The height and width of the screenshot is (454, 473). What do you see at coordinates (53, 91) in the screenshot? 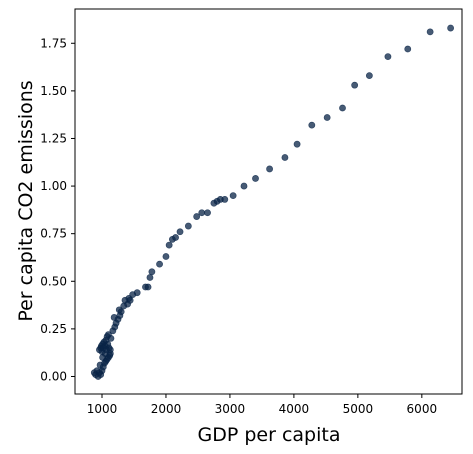
I see `y-tick-label: 1.50` at bounding box center [53, 91].